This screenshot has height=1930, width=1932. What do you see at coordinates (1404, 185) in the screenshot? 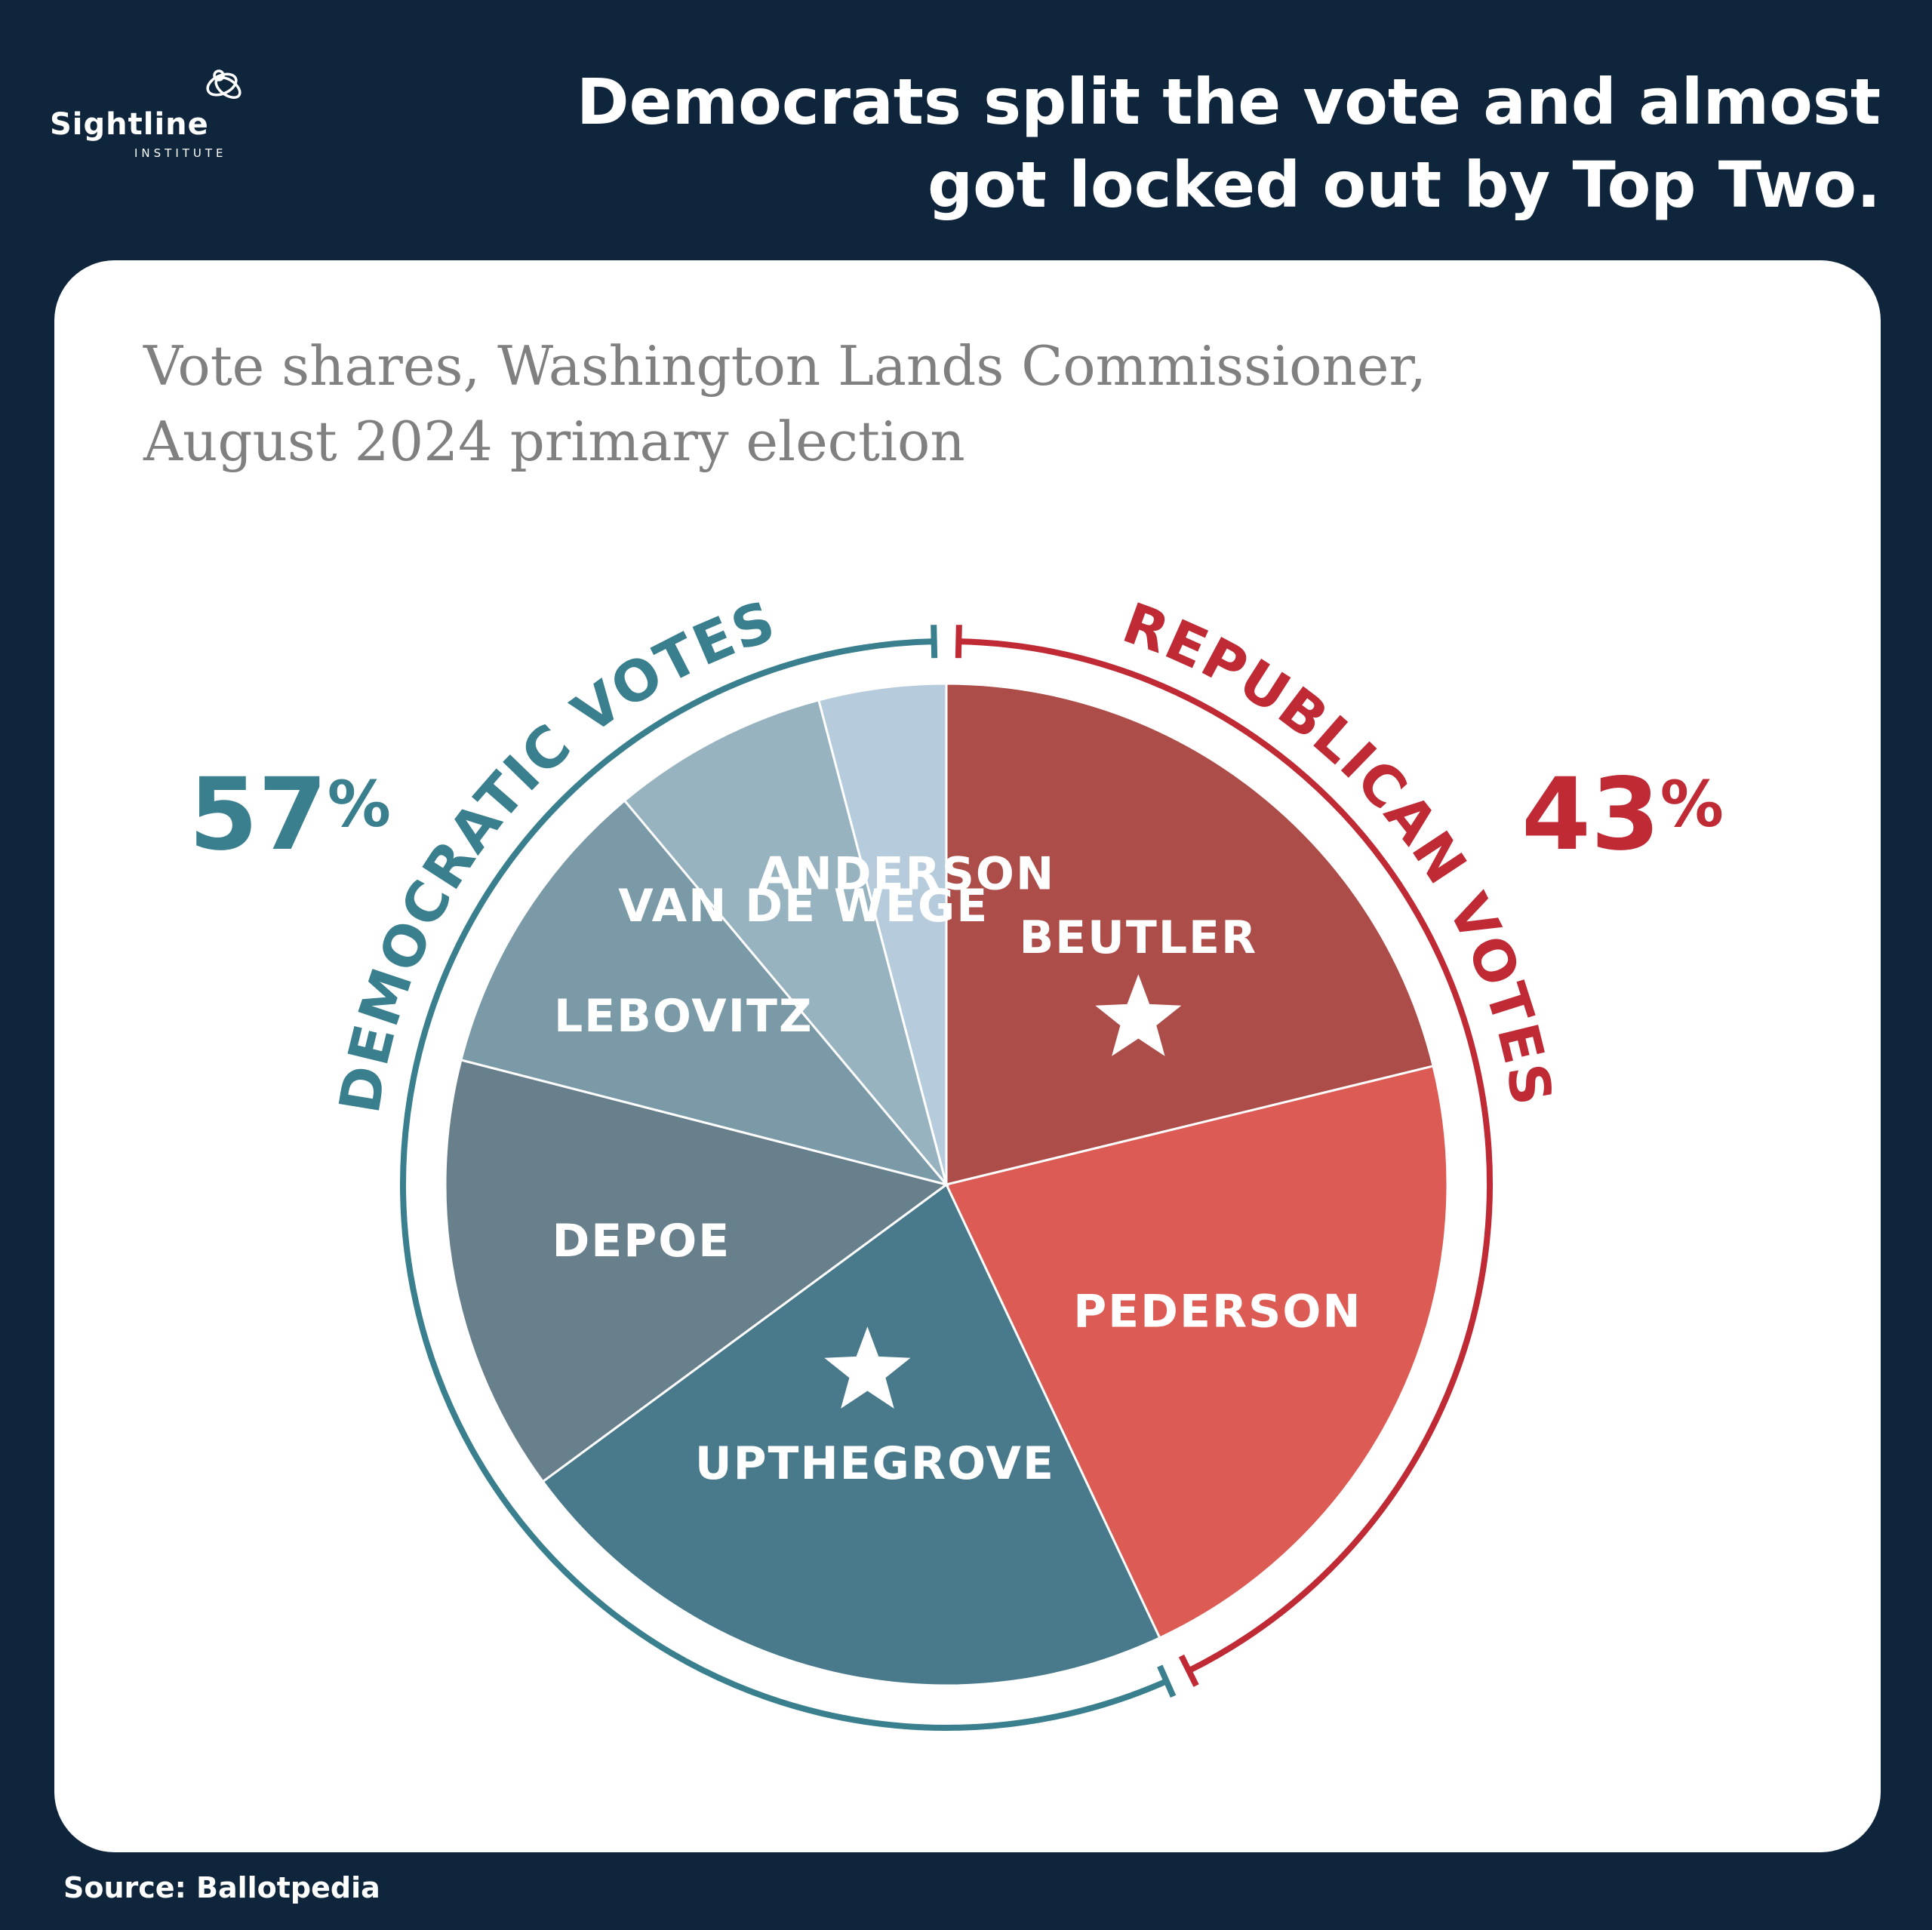
I see `headline-line-2: got locked out by Top Two.` at bounding box center [1404, 185].